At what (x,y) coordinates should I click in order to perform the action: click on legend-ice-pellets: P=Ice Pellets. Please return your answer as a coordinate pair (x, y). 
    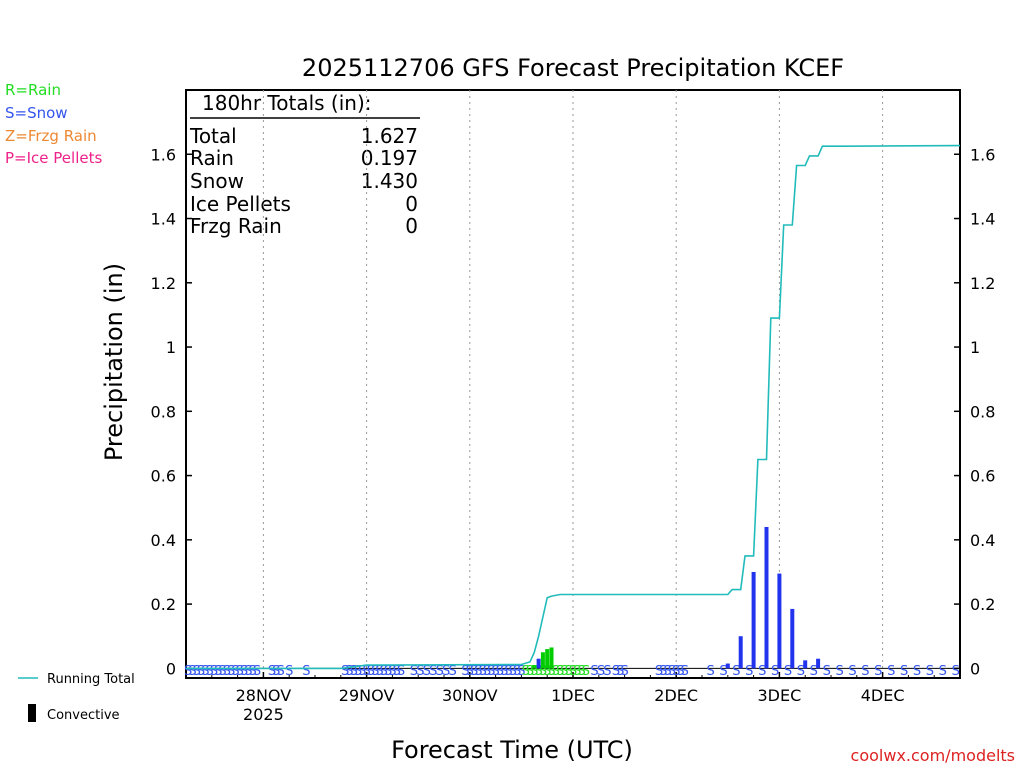
    Looking at the image, I should click on (53, 158).